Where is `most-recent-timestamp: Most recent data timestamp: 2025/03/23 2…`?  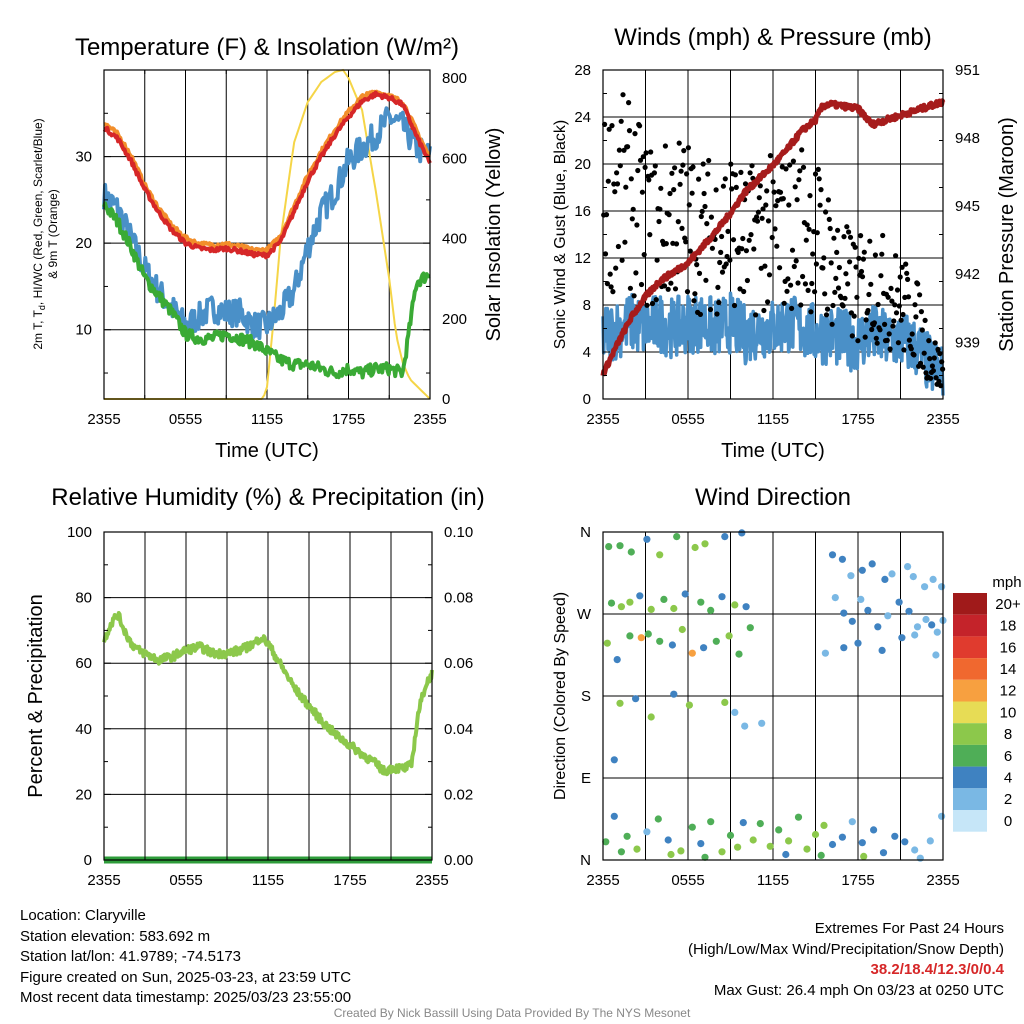 most-recent-timestamp: Most recent data timestamp: 2025/03/23 2… is located at coordinates (186, 997).